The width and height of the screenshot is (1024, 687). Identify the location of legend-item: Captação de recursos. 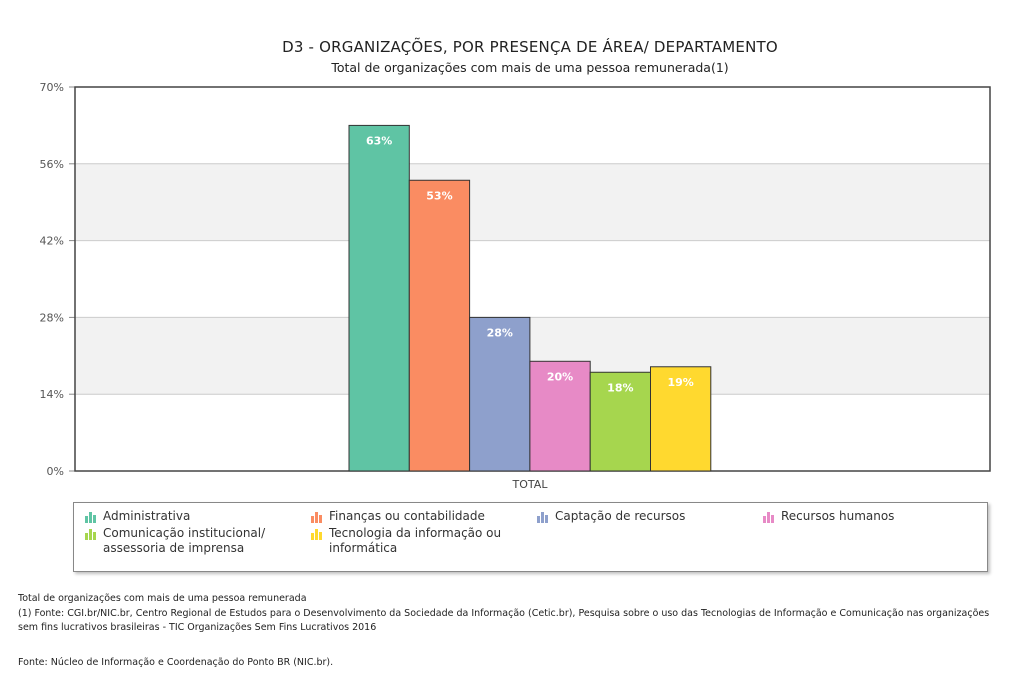
(610, 516).